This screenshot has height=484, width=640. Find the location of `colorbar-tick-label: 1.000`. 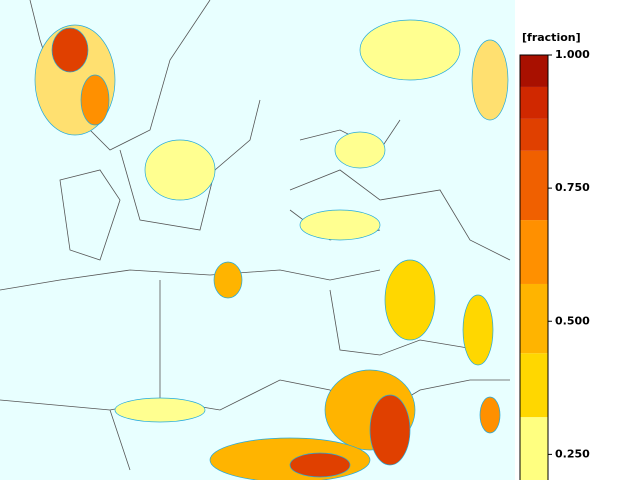

colorbar-tick-label: 1.000 is located at coordinates (572, 54).